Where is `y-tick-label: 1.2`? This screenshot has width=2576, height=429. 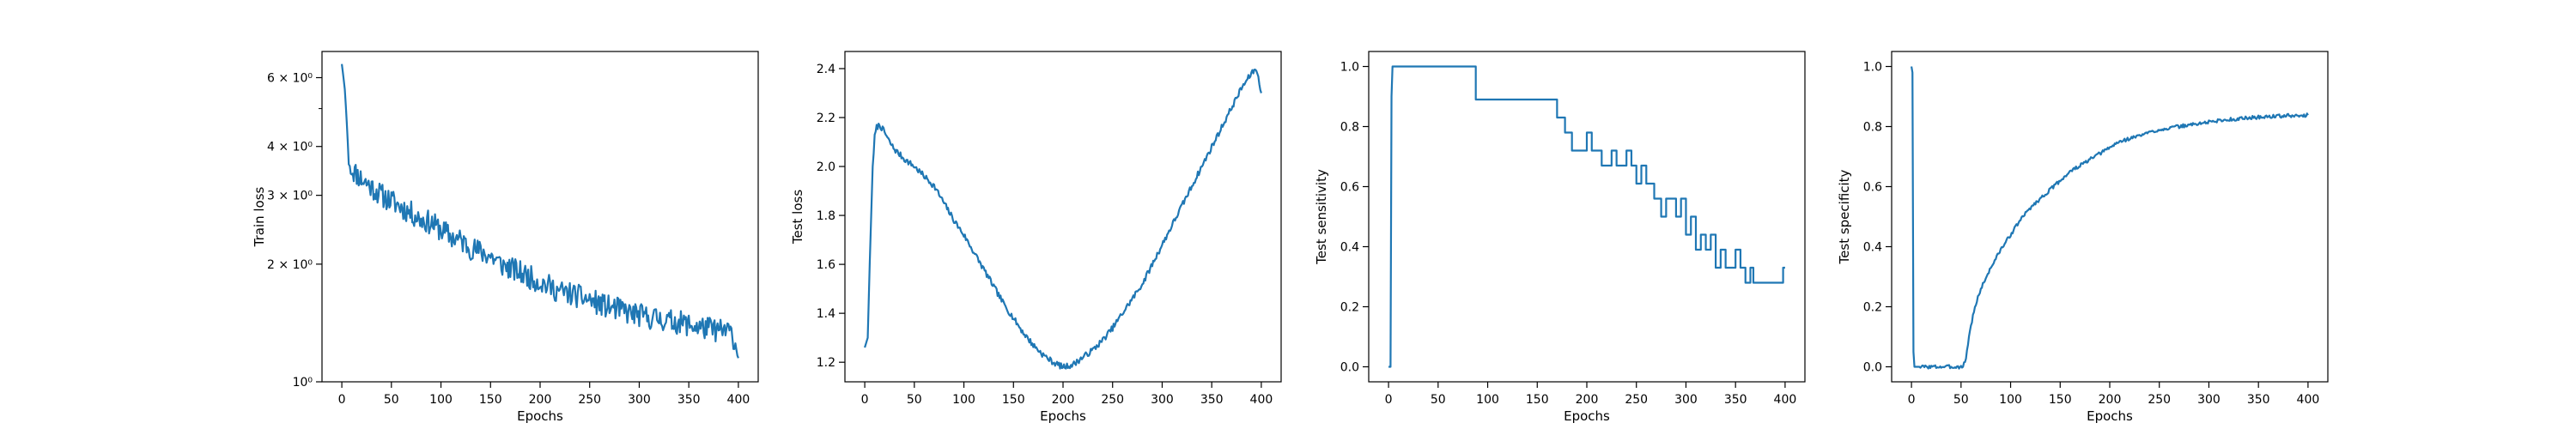
y-tick-label: 1.2 is located at coordinates (826, 363).